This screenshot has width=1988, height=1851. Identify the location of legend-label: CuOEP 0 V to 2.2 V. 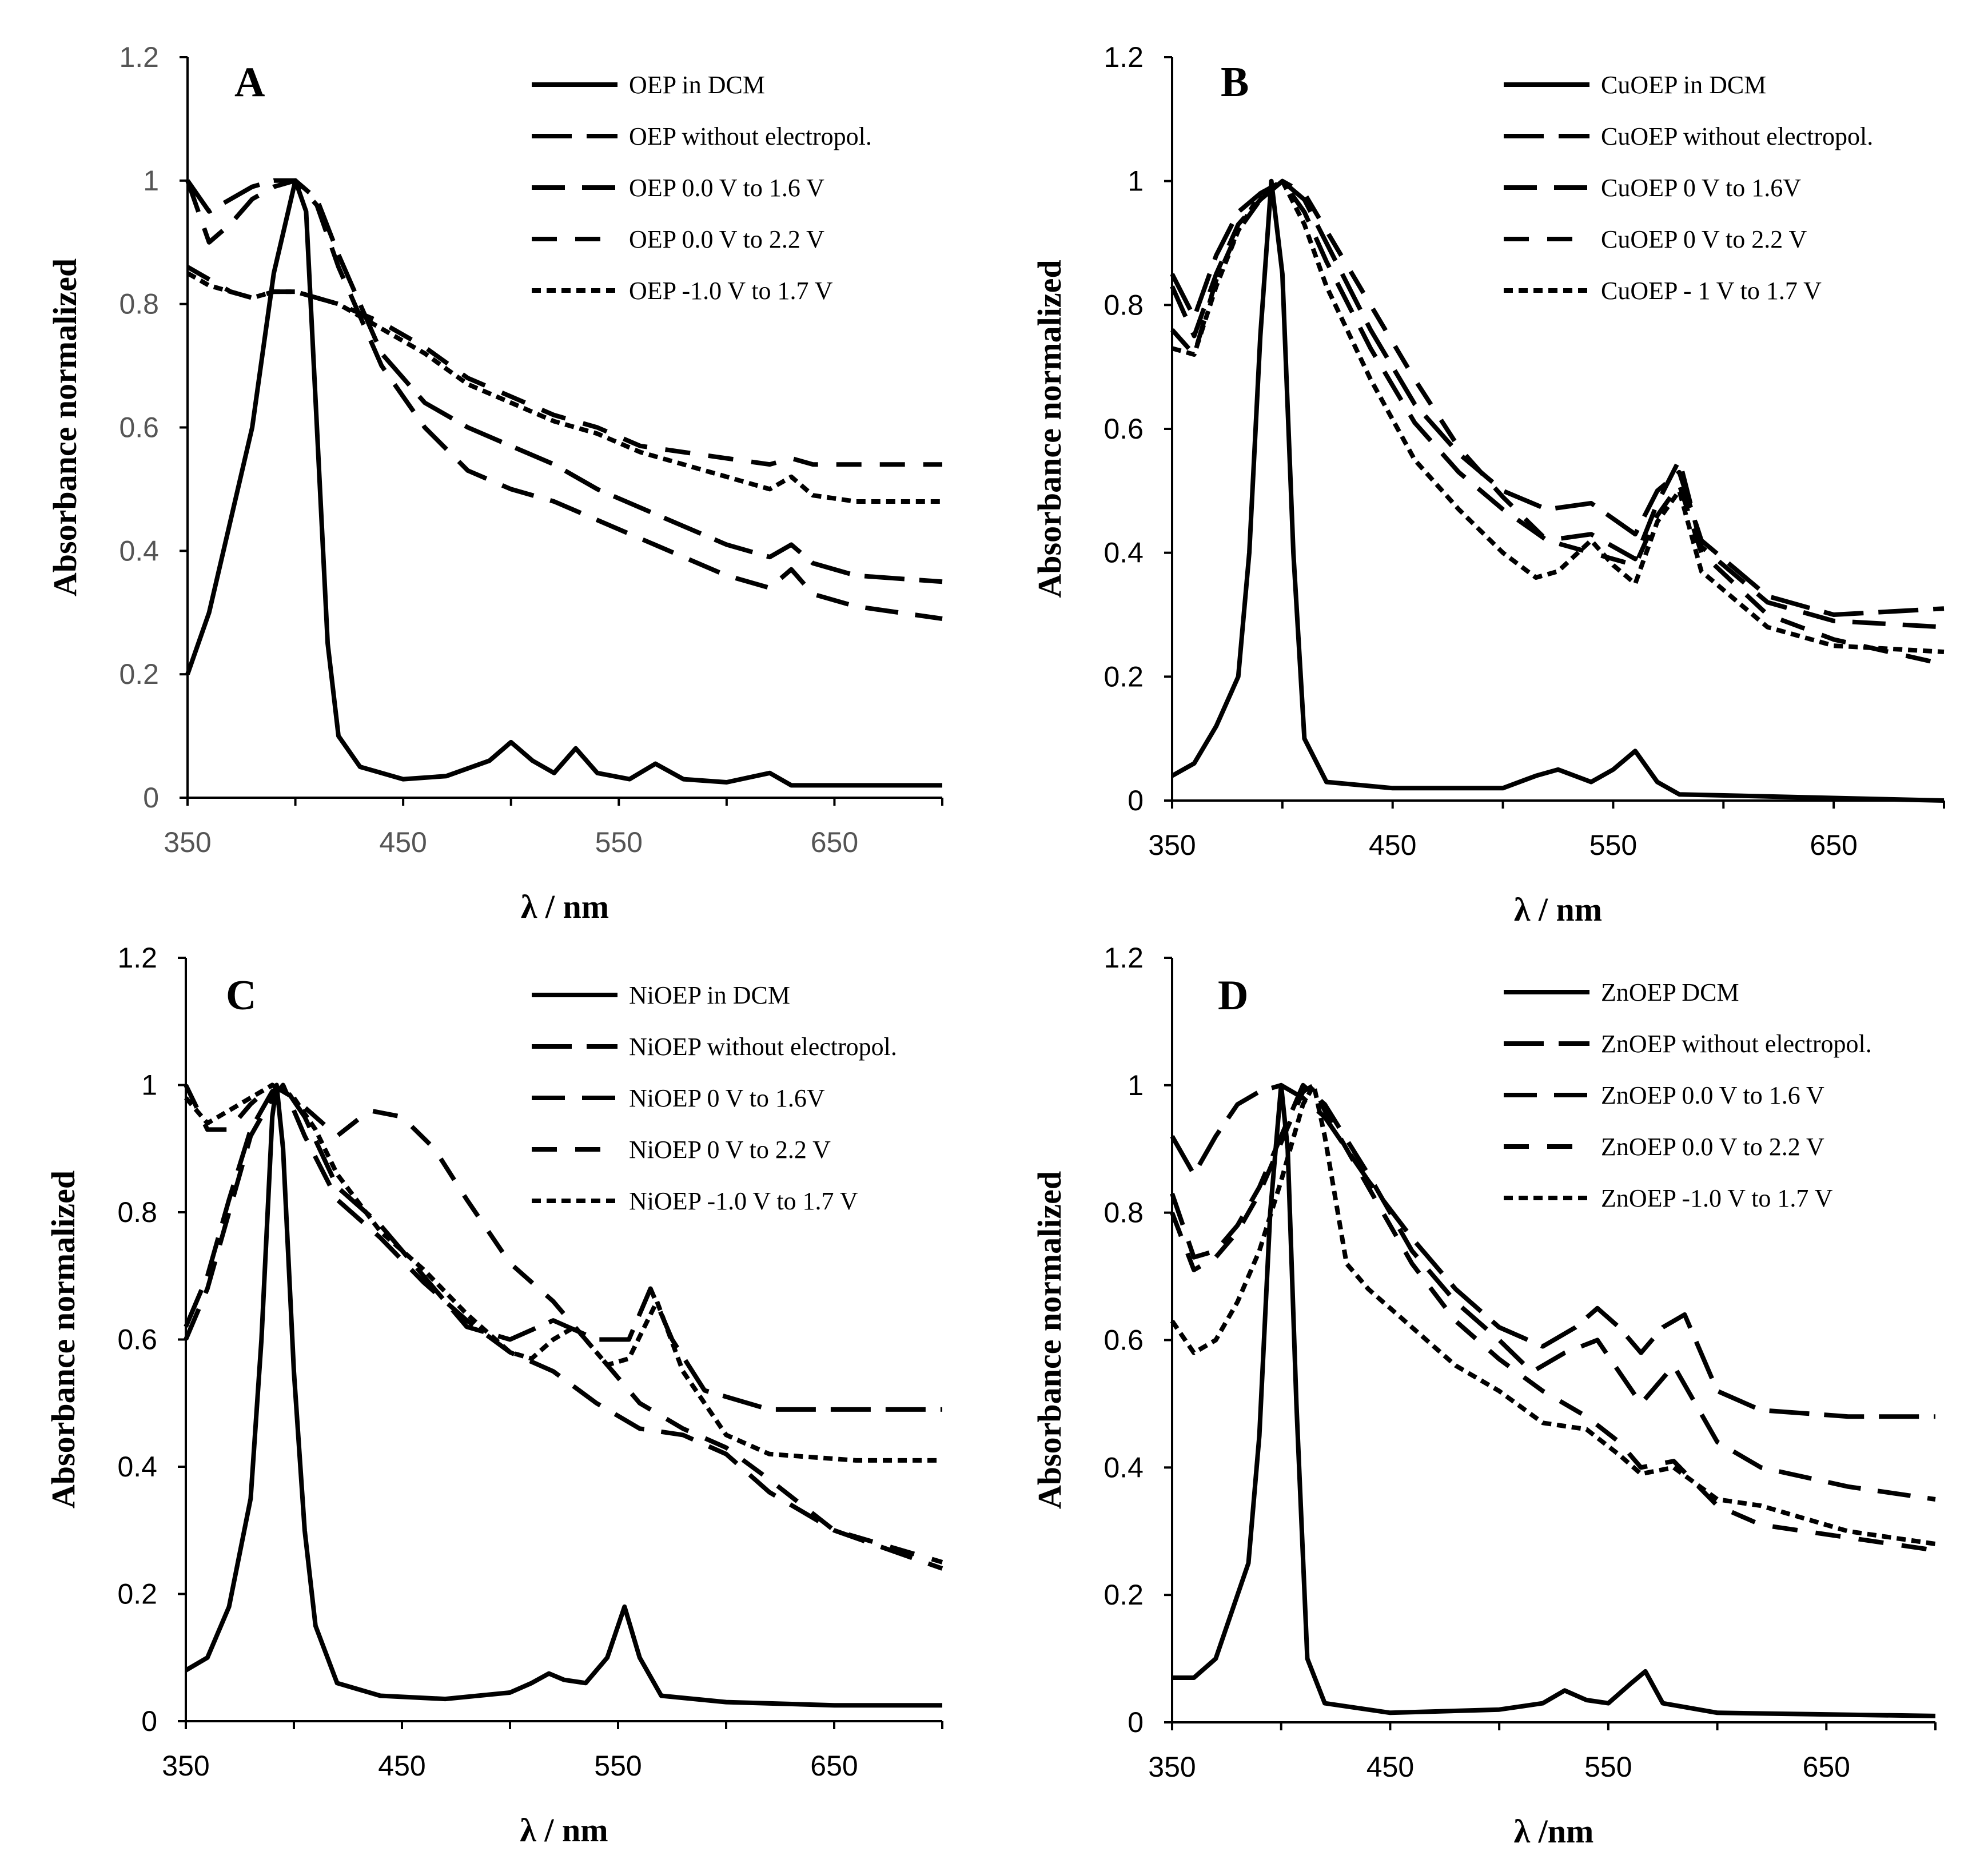
(1704, 239).